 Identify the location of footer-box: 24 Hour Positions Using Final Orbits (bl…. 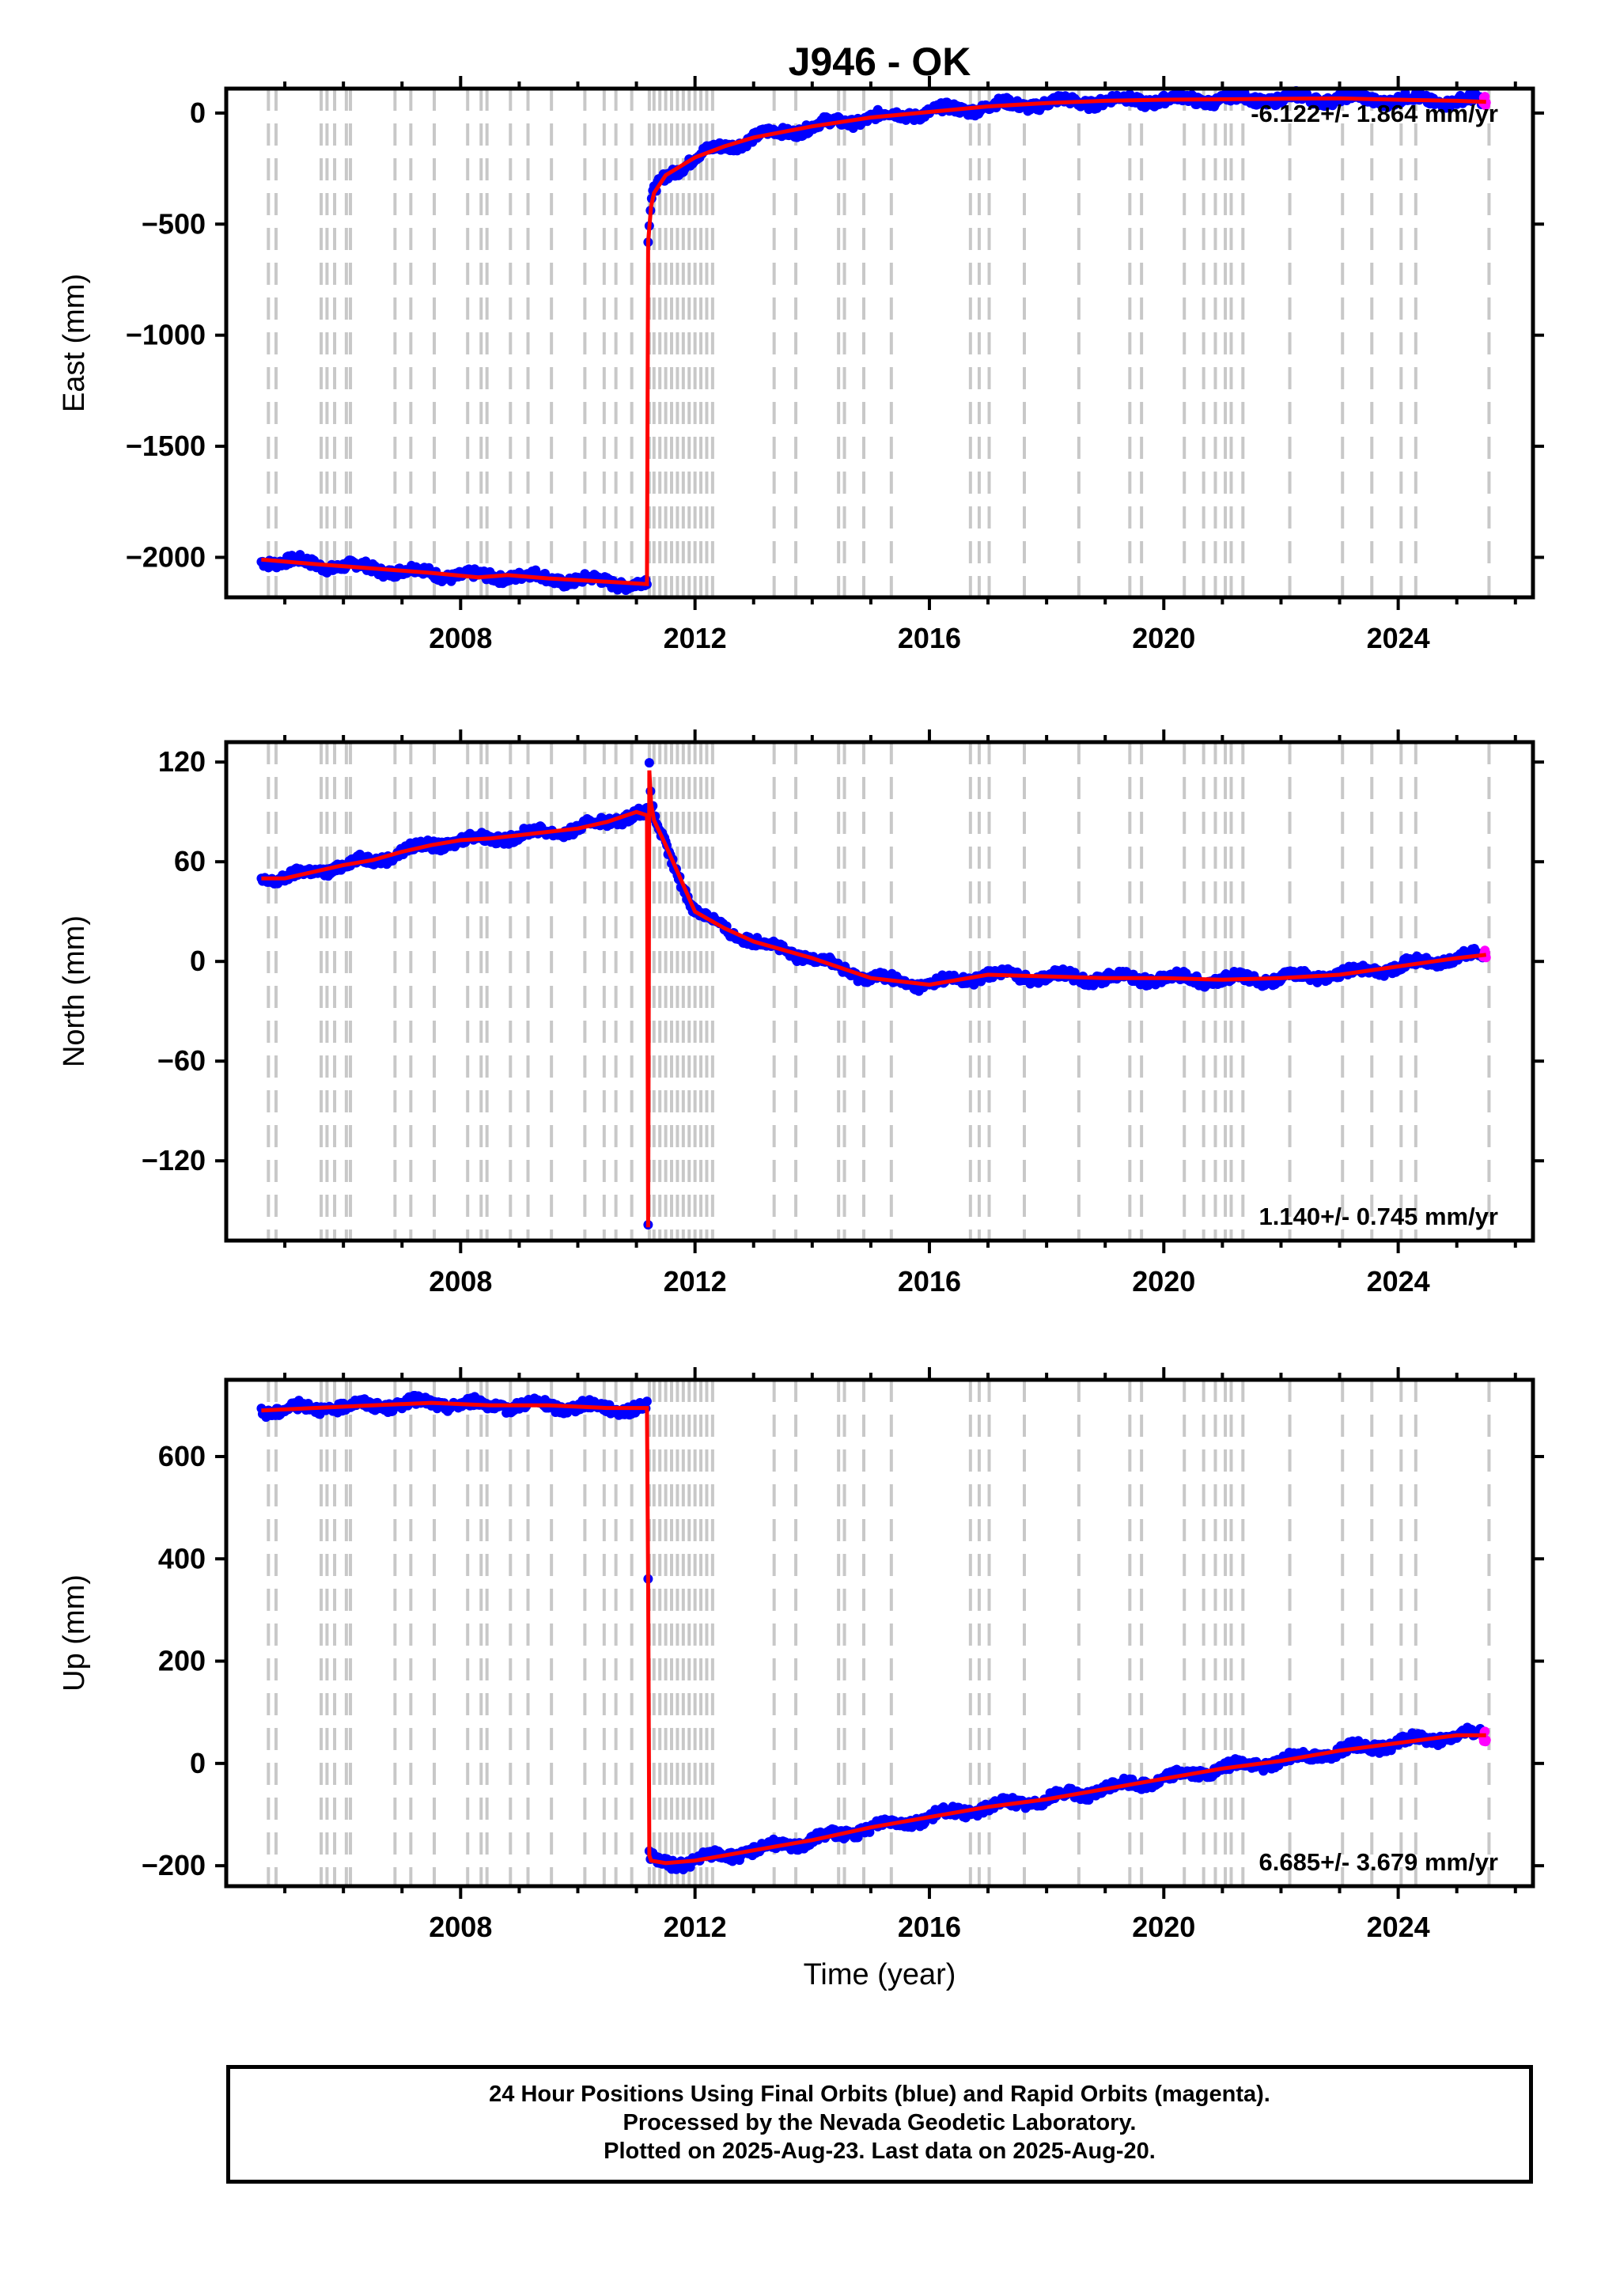
(879, 2124).